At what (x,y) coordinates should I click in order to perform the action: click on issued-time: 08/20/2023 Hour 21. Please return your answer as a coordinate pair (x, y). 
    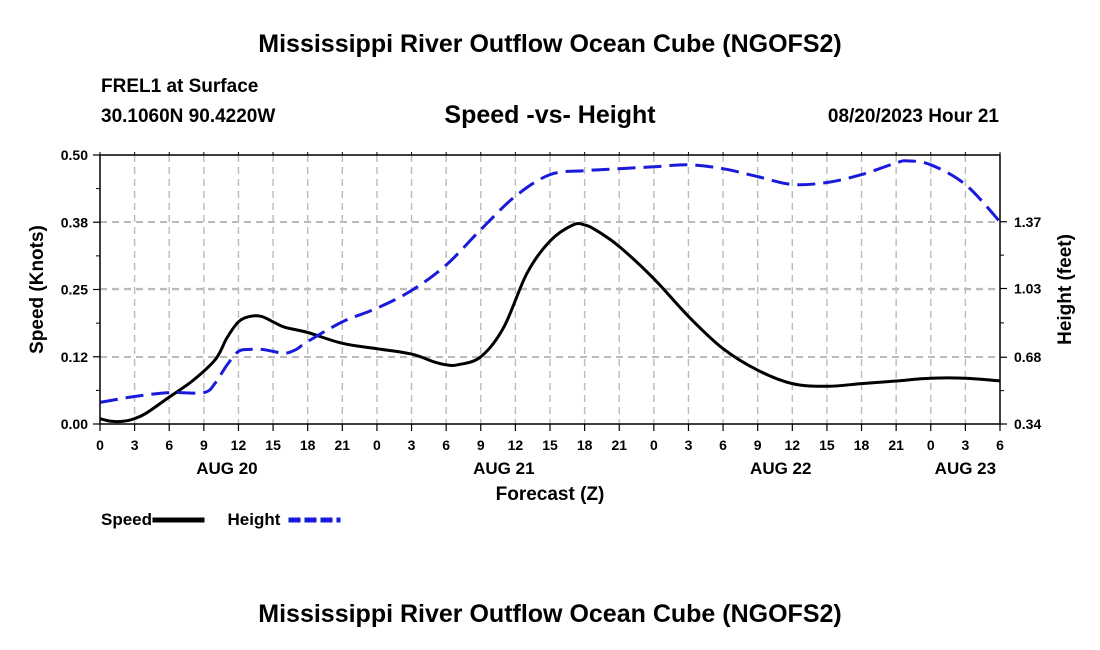
    Looking at the image, I should click on (913, 116).